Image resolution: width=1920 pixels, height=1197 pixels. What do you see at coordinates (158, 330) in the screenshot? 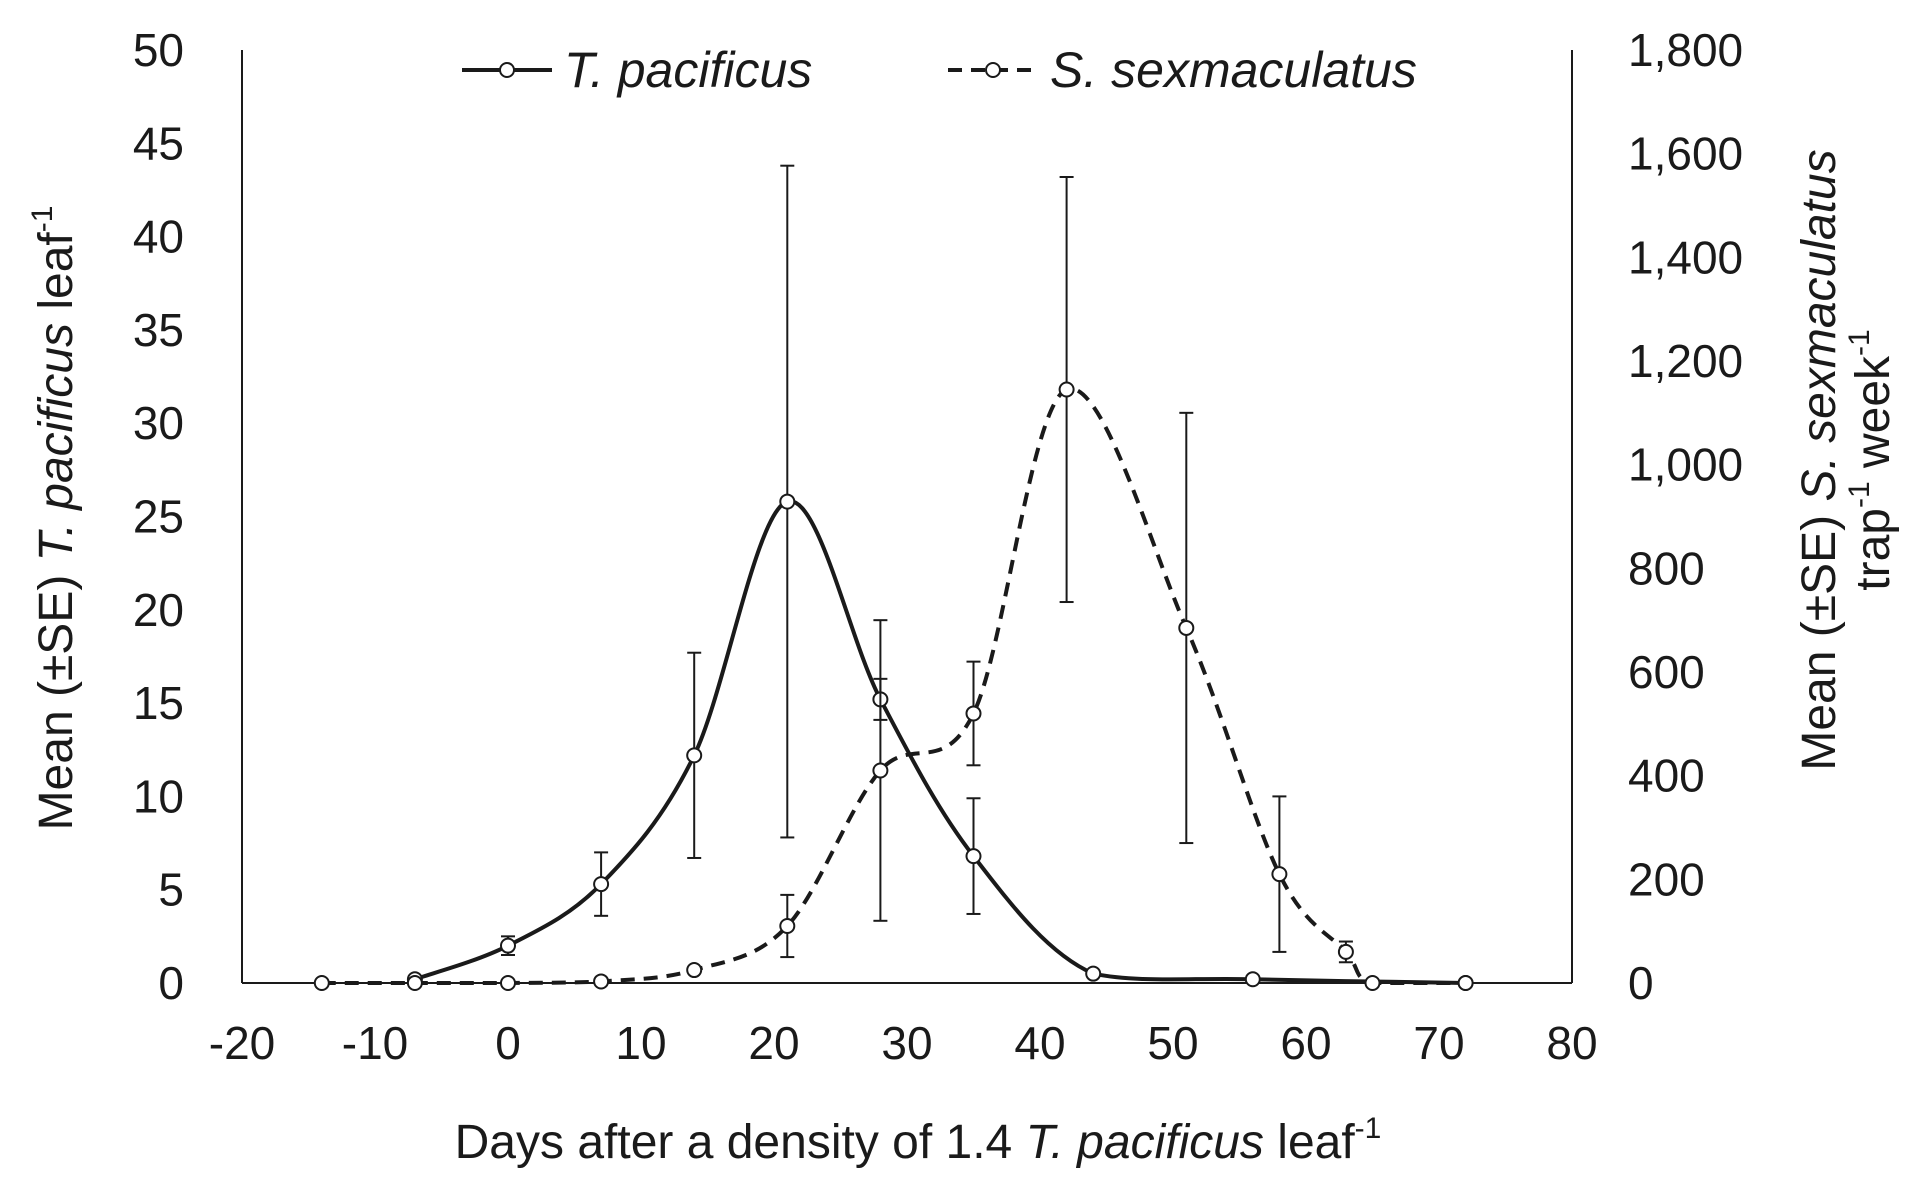
I see `y-tick-label-left: 35` at bounding box center [158, 330].